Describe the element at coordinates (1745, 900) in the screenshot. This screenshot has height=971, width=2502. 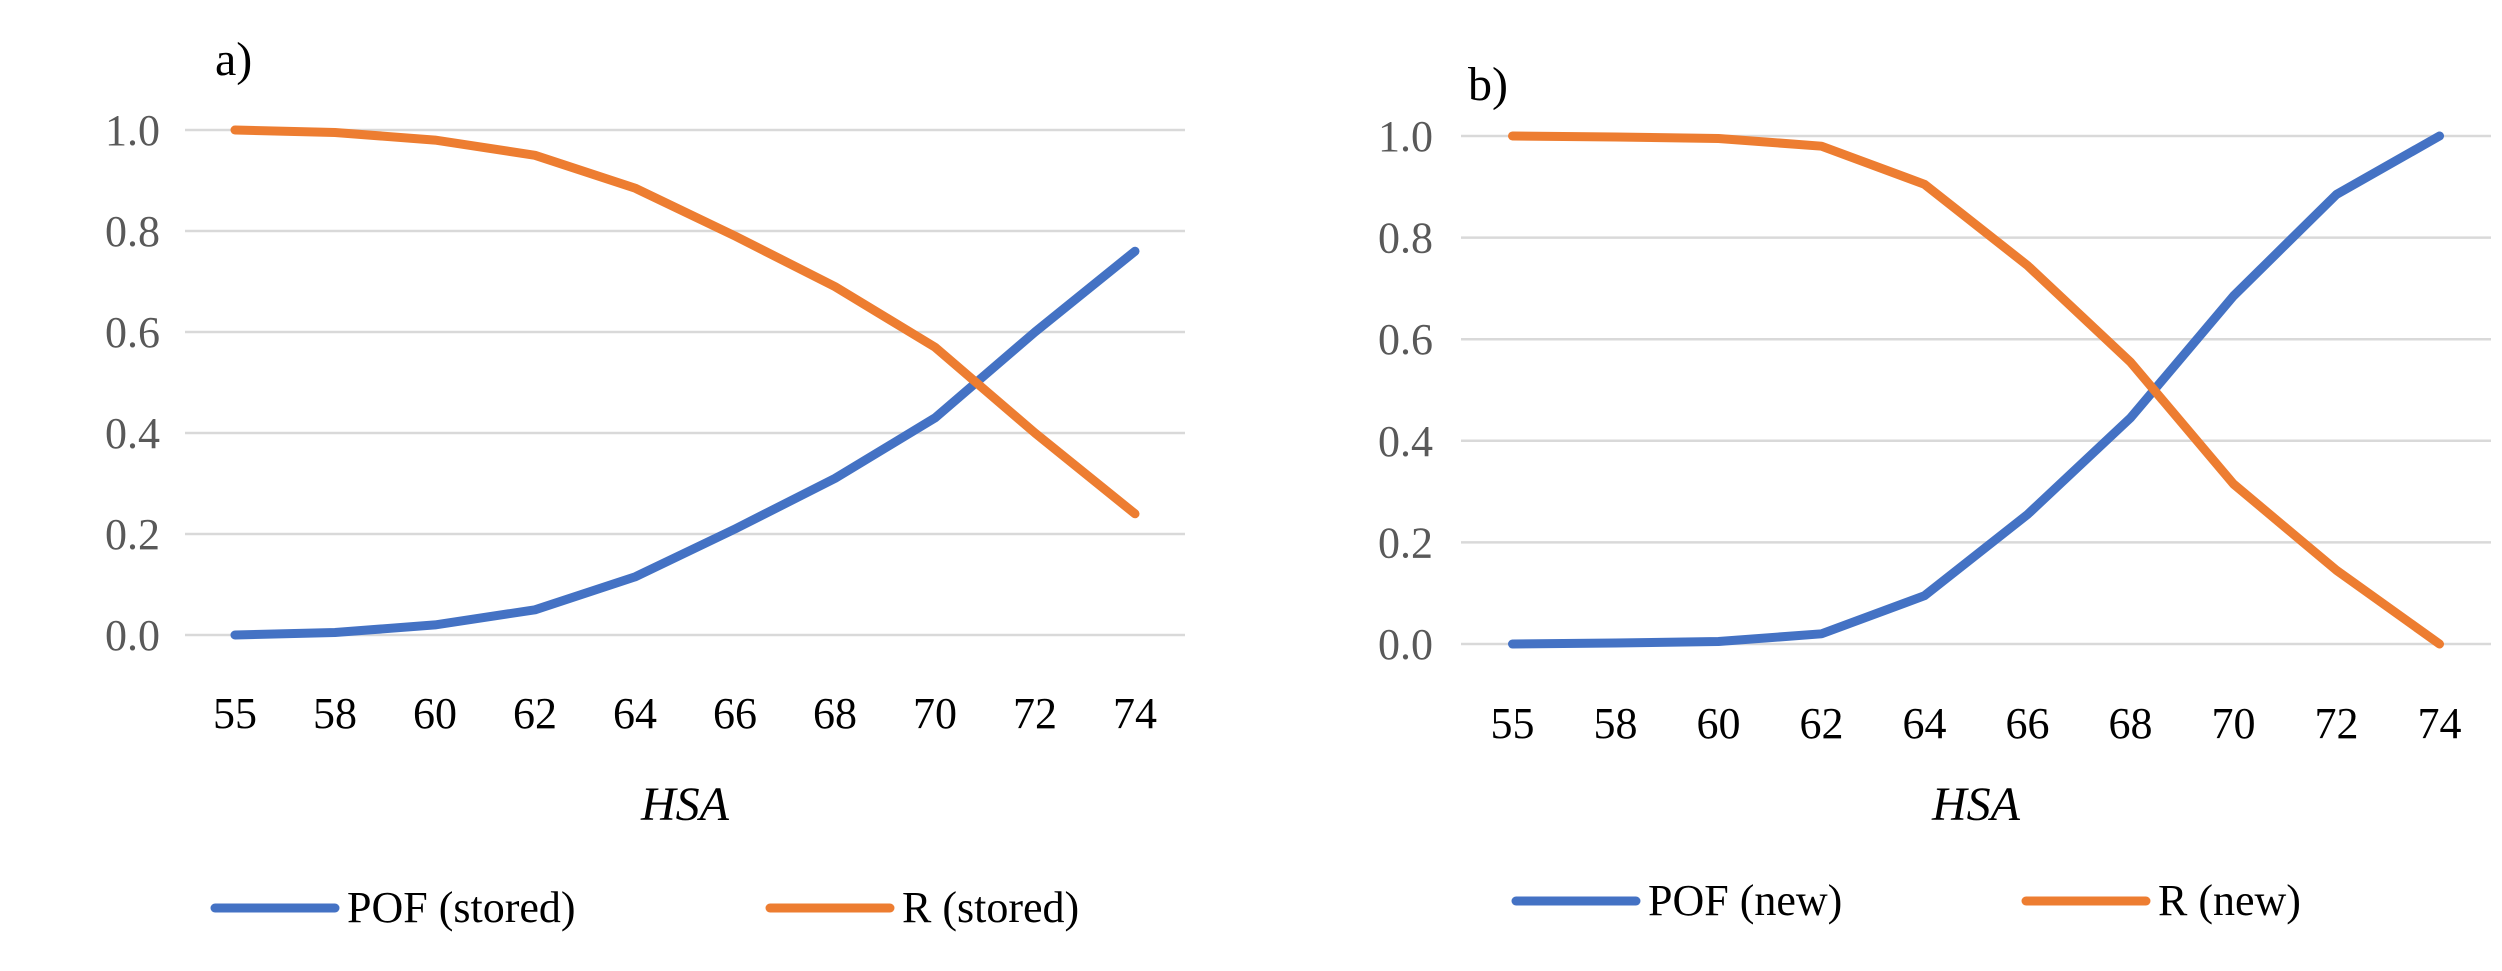
I see `legend-label: POF (new)` at that location.